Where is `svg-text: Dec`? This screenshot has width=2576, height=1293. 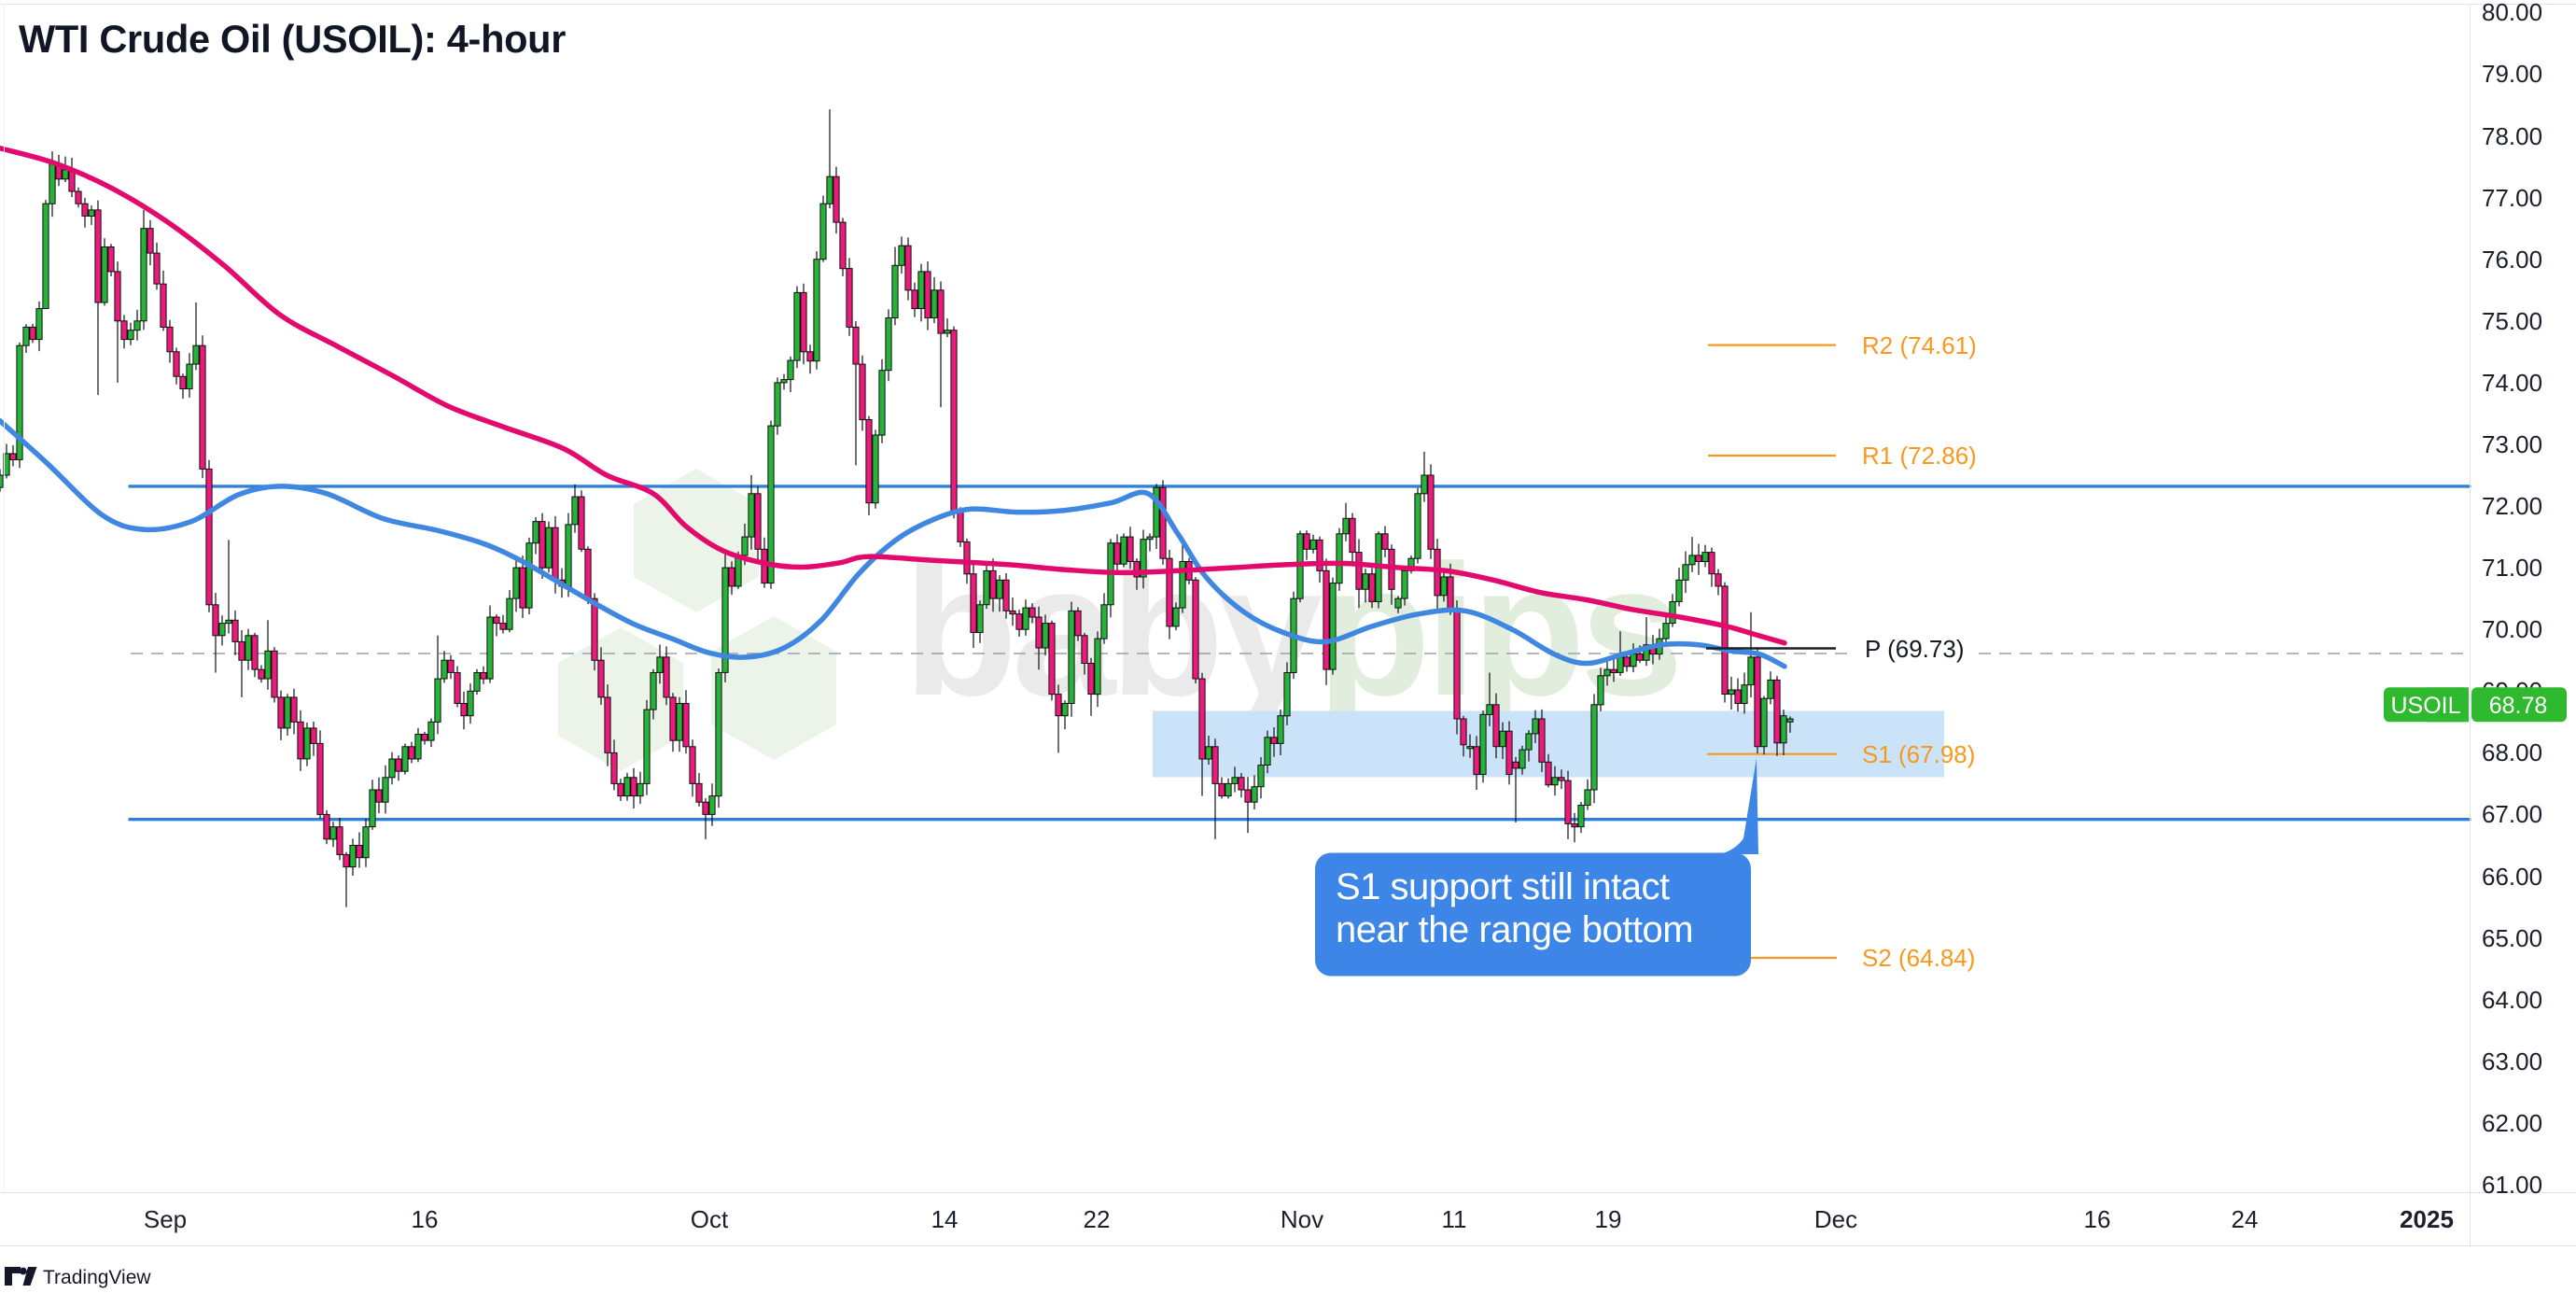
svg-text: Dec is located at coordinates (1835, 1219).